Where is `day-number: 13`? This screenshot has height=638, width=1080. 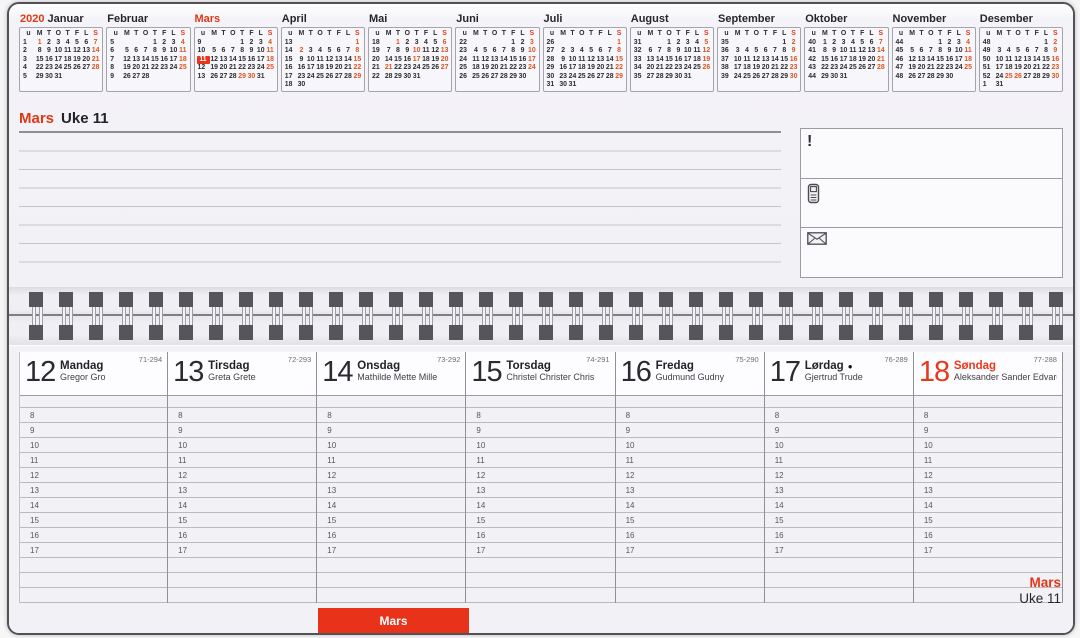
day-number: 13 is located at coordinates (188, 372).